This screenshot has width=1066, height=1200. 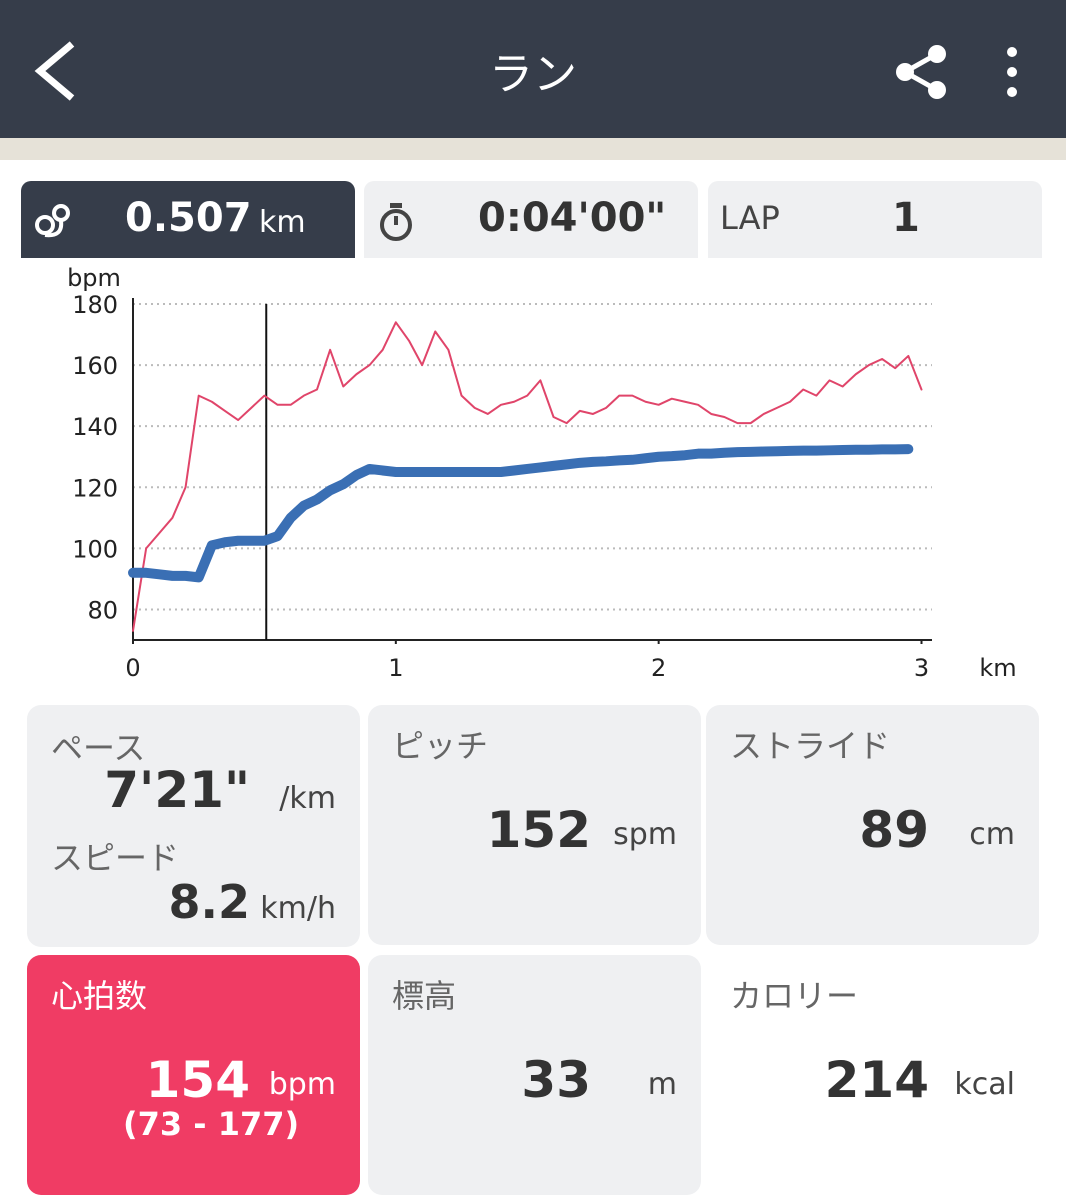 What do you see at coordinates (307, 798) in the screenshot?
I see `pace-unit: /km` at bounding box center [307, 798].